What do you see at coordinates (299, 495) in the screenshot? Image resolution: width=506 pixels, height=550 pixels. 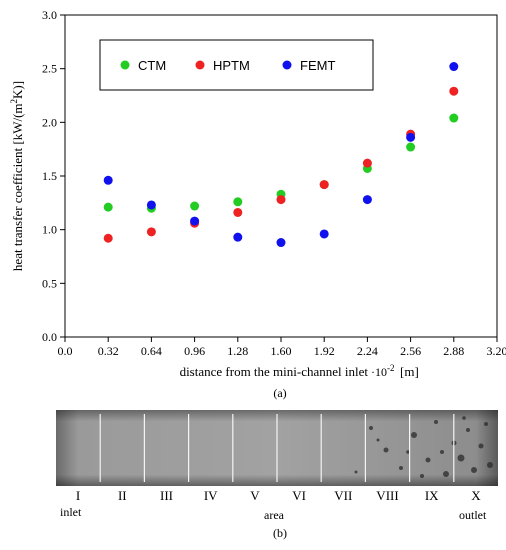 I see `section-label: VI` at bounding box center [299, 495].